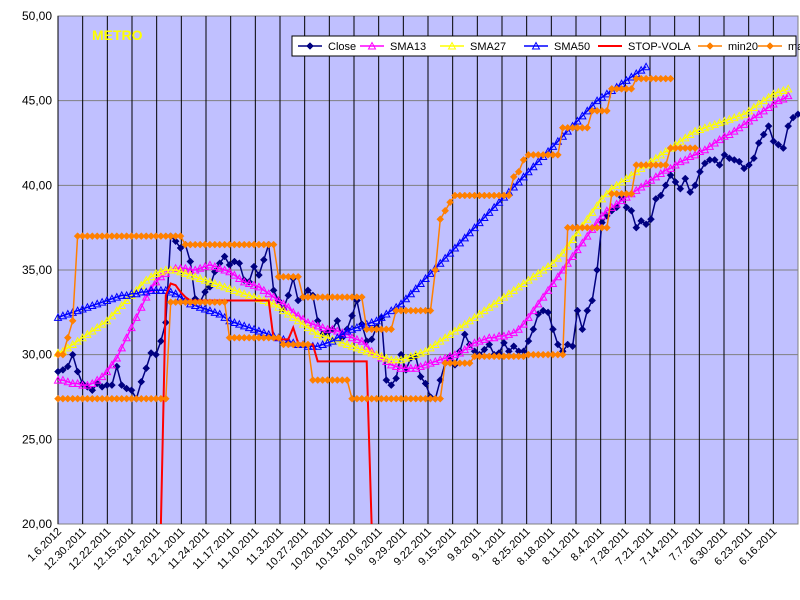  Describe the element at coordinates (545, 46) in the screenshot. I see `legend: Close SMA13 SMA27 SMA50 STOP-VOLA min20 max20` at that location.